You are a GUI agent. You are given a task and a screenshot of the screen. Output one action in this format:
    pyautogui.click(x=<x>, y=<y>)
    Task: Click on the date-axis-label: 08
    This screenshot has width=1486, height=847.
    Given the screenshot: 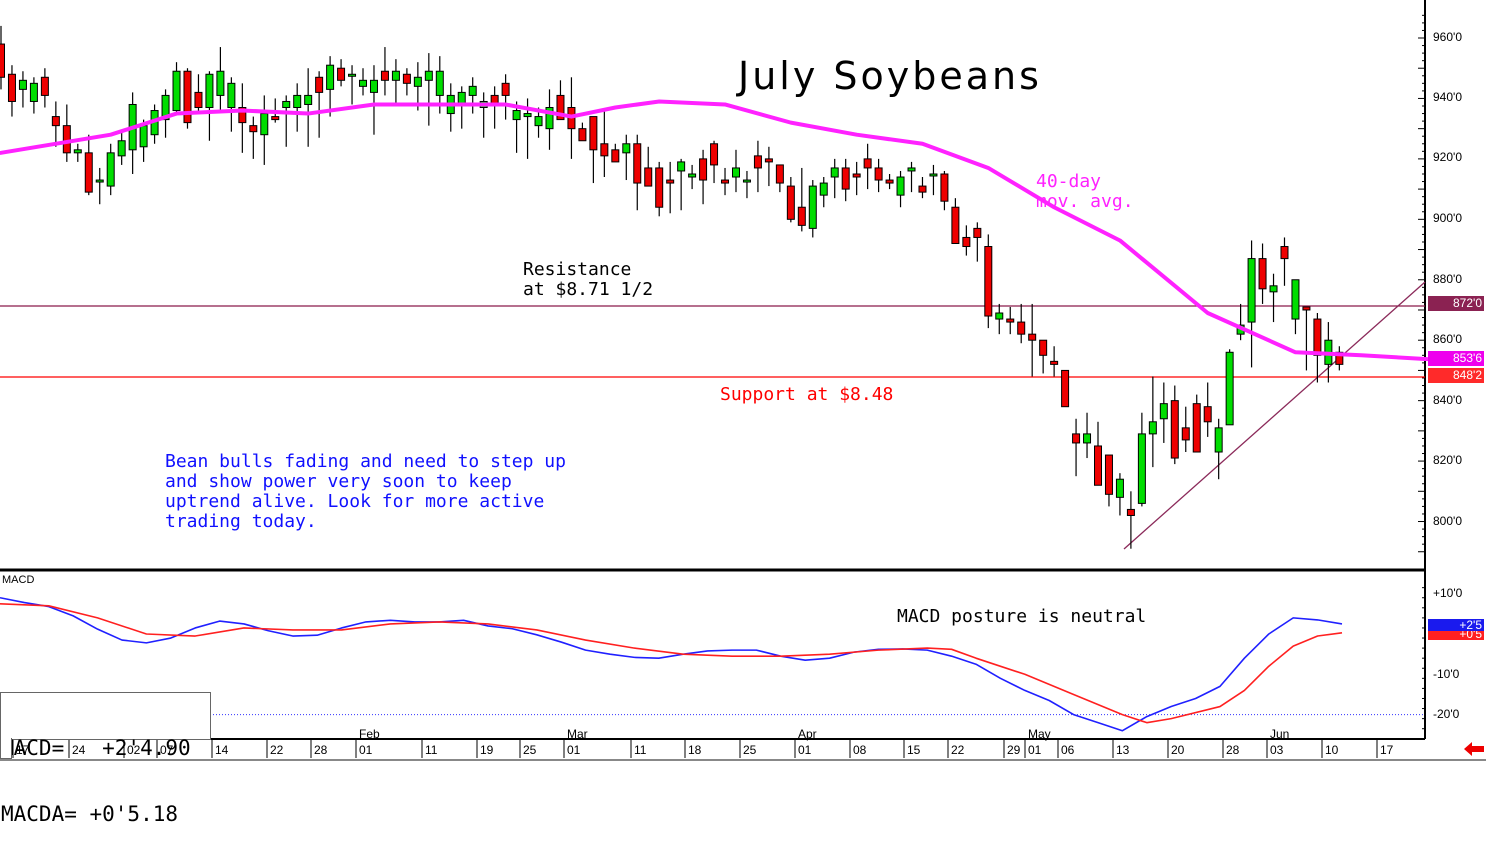 What is the action you would take?
    pyautogui.click(x=860, y=750)
    